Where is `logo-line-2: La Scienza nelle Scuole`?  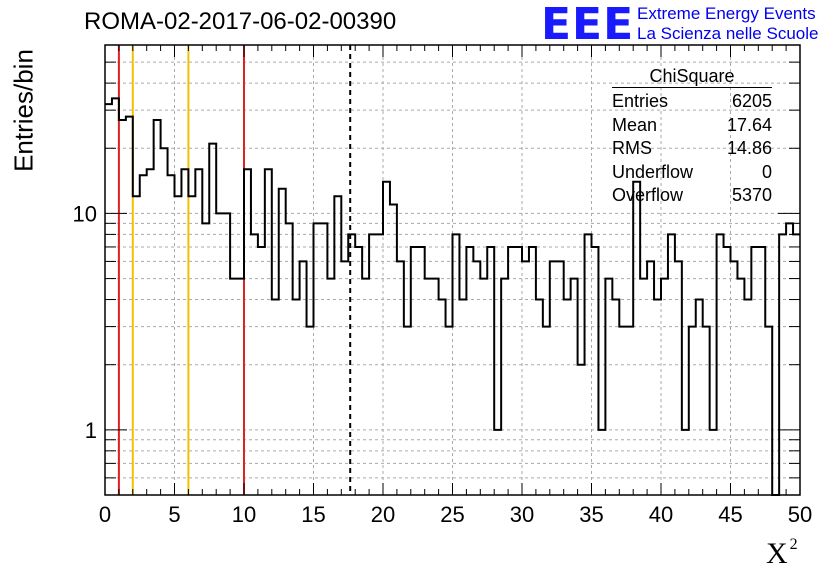
logo-line-2: La Scienza nelle Scuole is located at coordinates (728, 33).